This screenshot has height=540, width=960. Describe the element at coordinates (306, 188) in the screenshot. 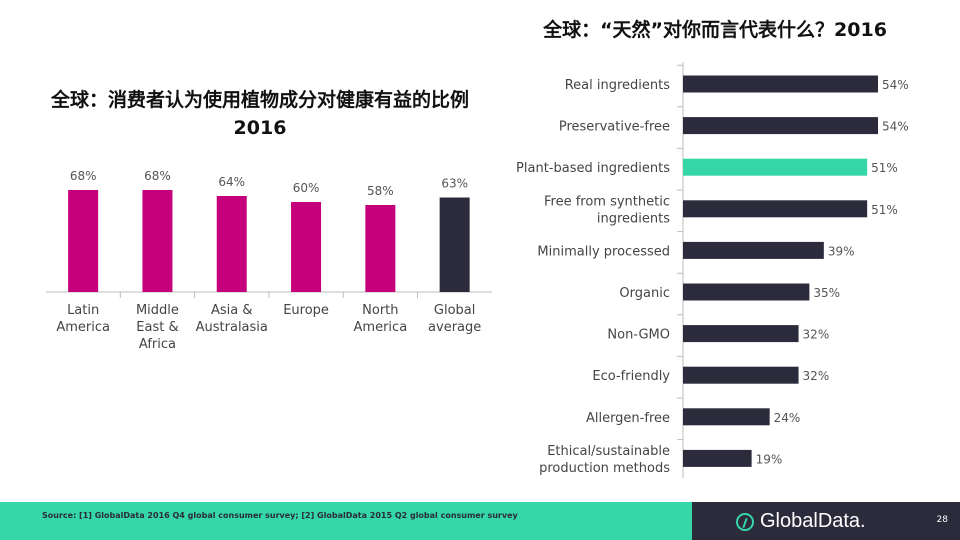

I see `left-bar-value-label: 60%` at that location.